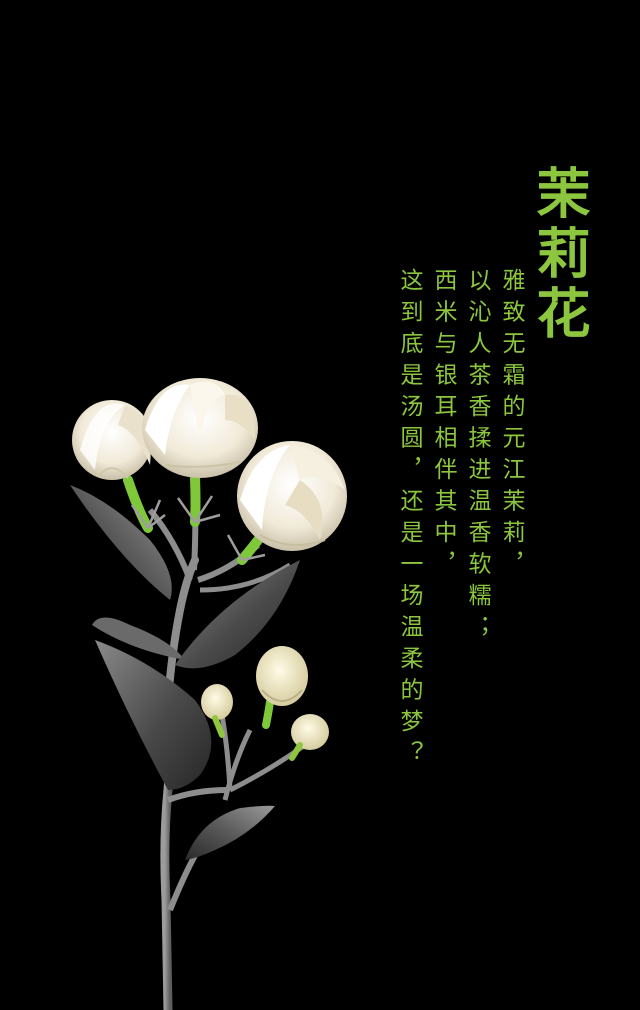  I want to click on page-title: 茉莉花, so click(559, 255).